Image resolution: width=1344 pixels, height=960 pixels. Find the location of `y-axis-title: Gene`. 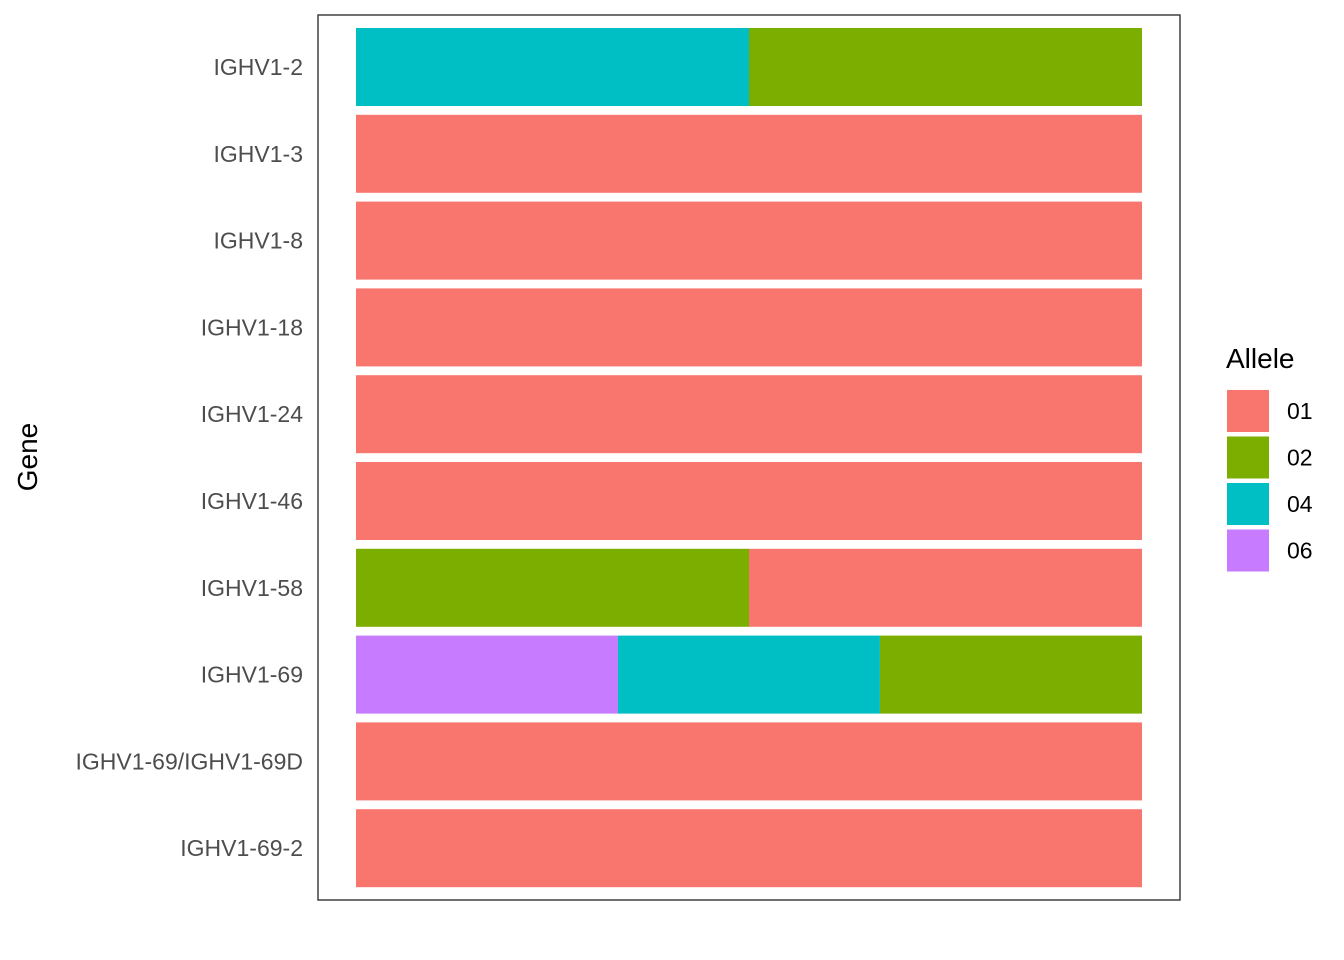

y-axis-title: Gene is located at coordinates (27, 457).